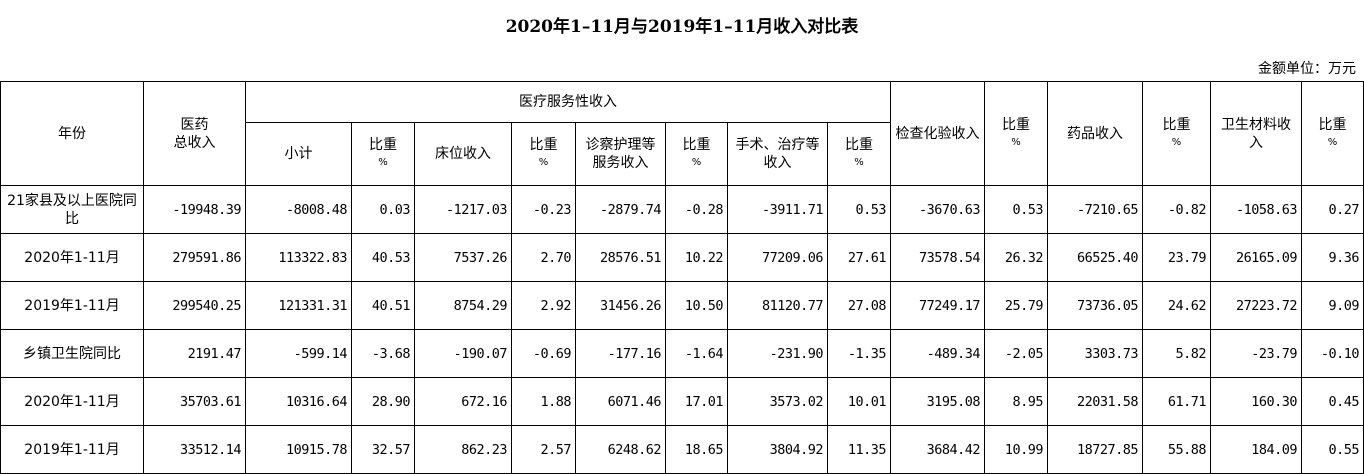 This screenshot has width=1364, height=474. What do you see at coordinates (937, 401) in the screenshot?
I see `table-cell: 3195.08` at bounding box center [937, 401].